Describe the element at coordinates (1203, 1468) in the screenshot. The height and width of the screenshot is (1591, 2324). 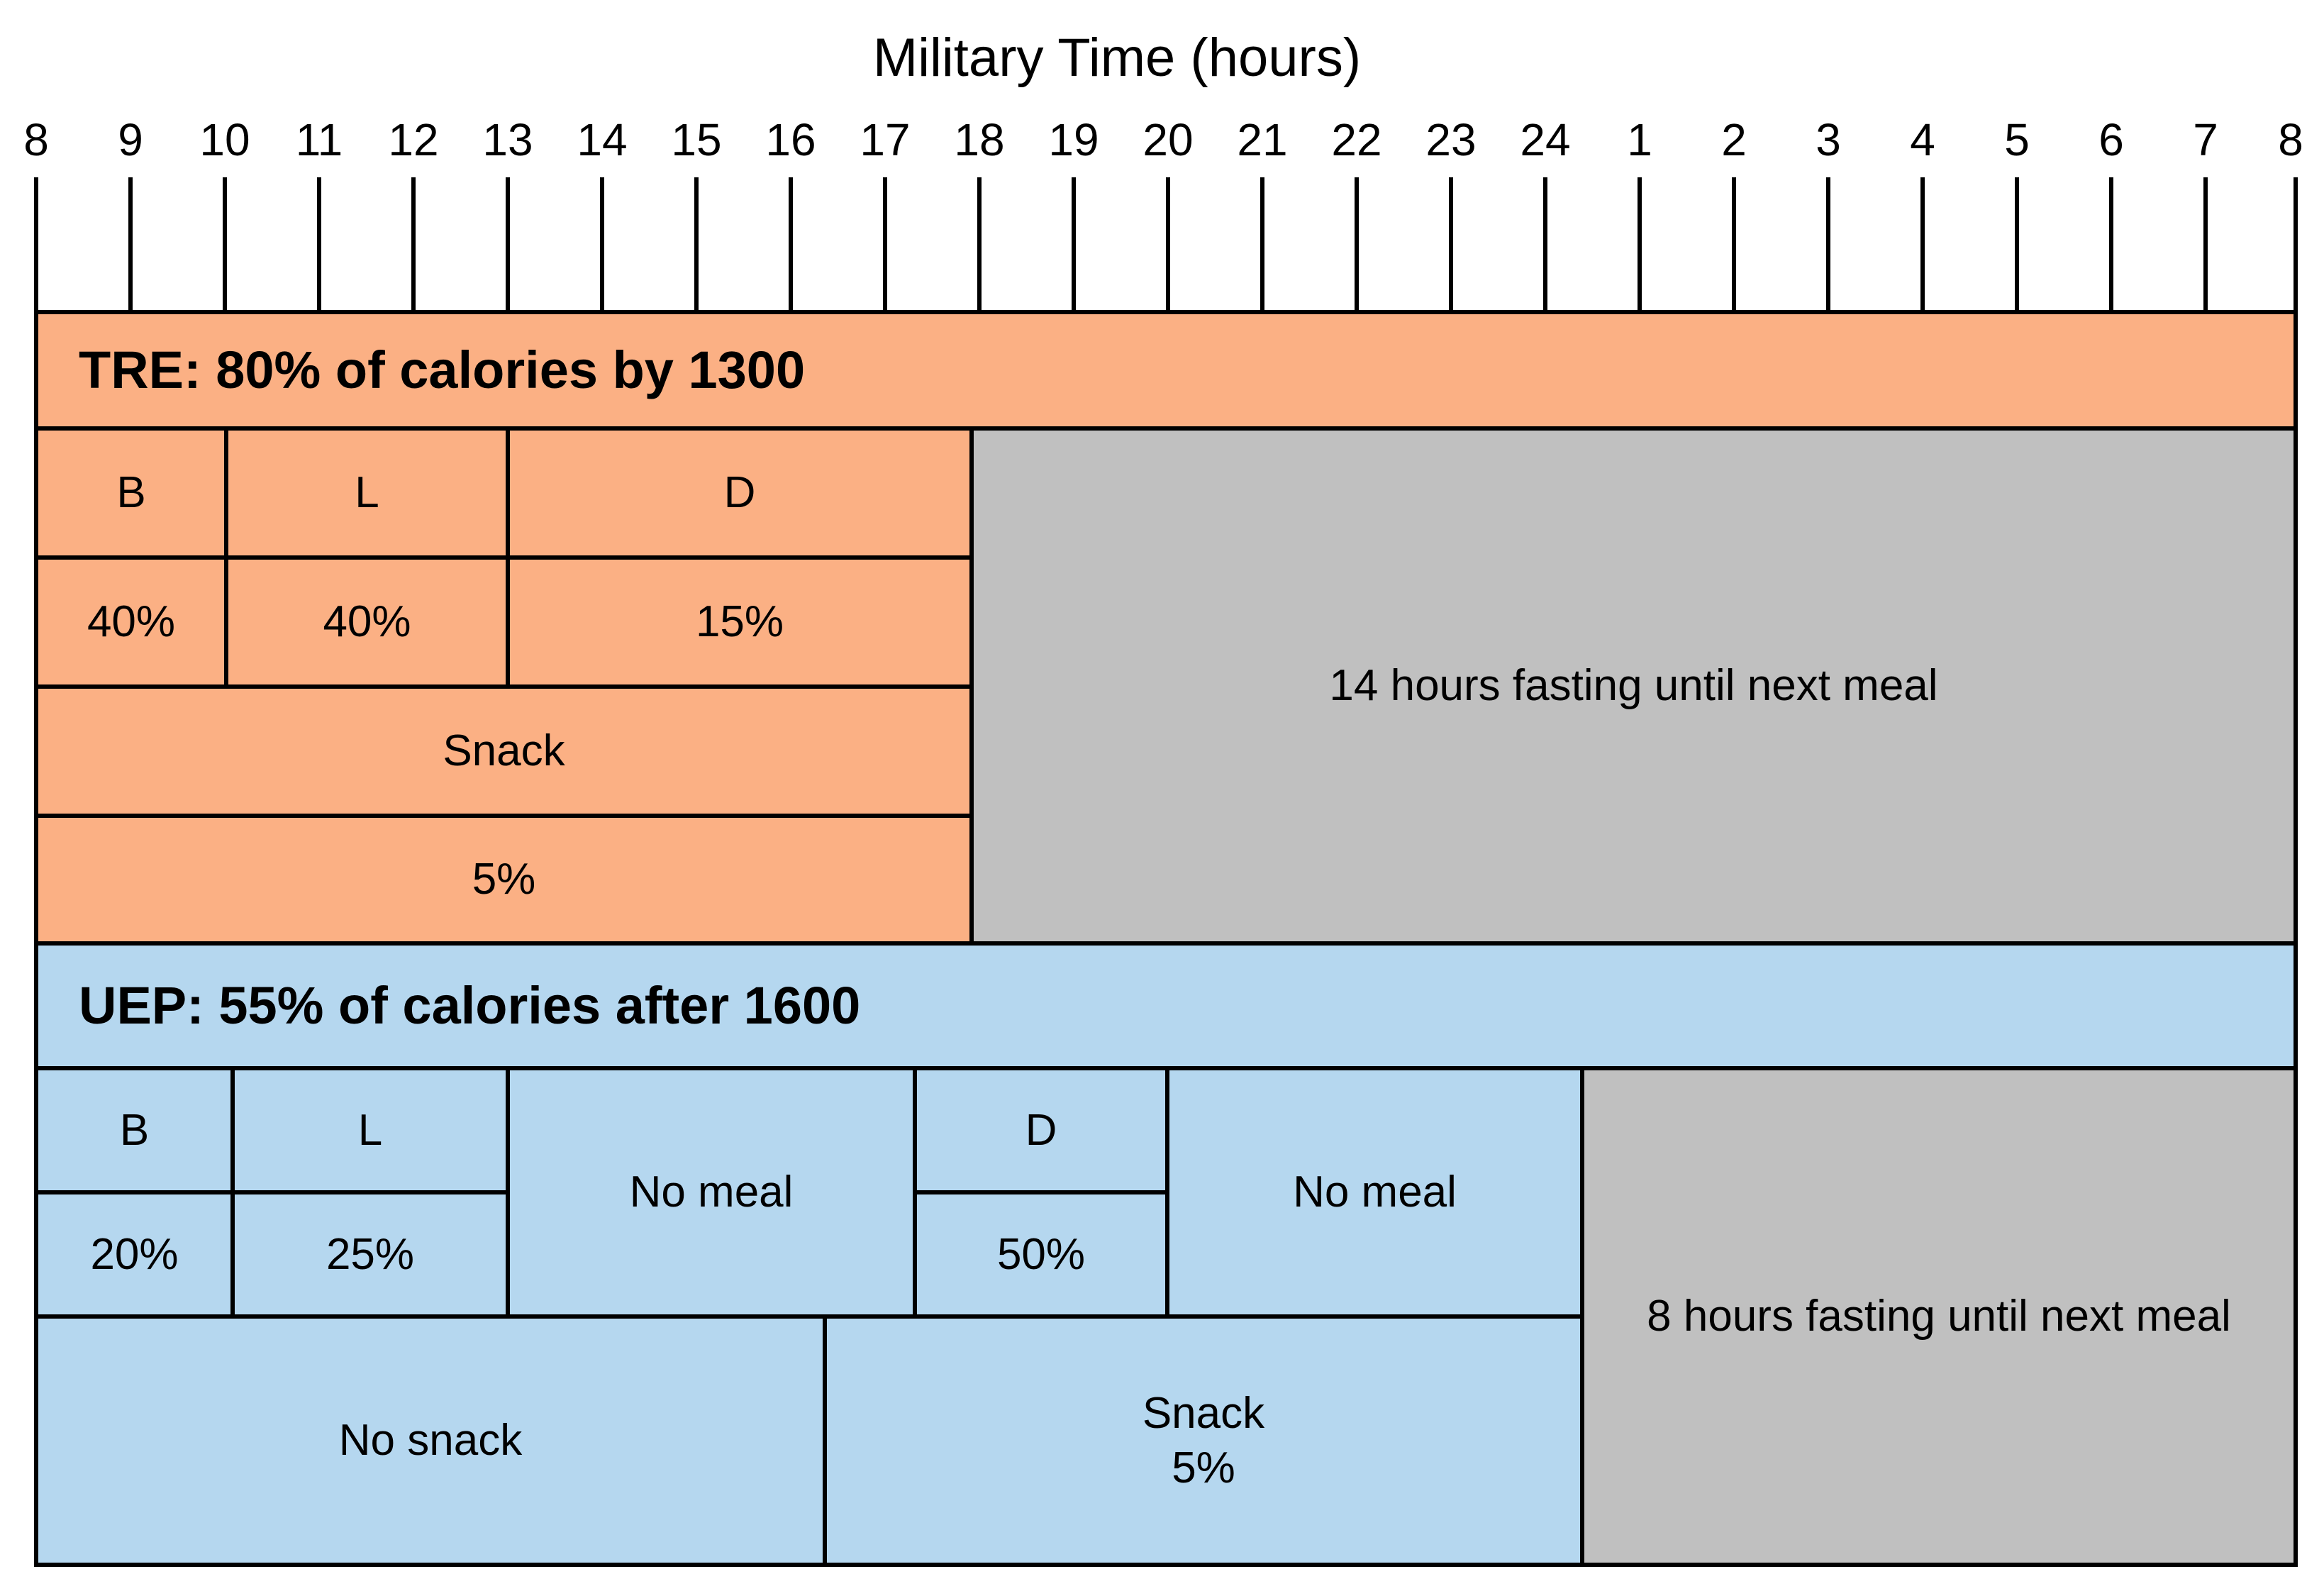
I see `uep-snack-pct: 5%` at that location.